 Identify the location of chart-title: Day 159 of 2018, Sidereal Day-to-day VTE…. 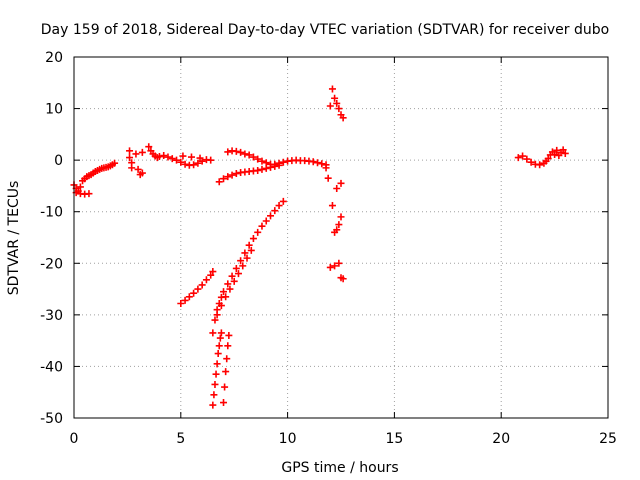
(325, 30).